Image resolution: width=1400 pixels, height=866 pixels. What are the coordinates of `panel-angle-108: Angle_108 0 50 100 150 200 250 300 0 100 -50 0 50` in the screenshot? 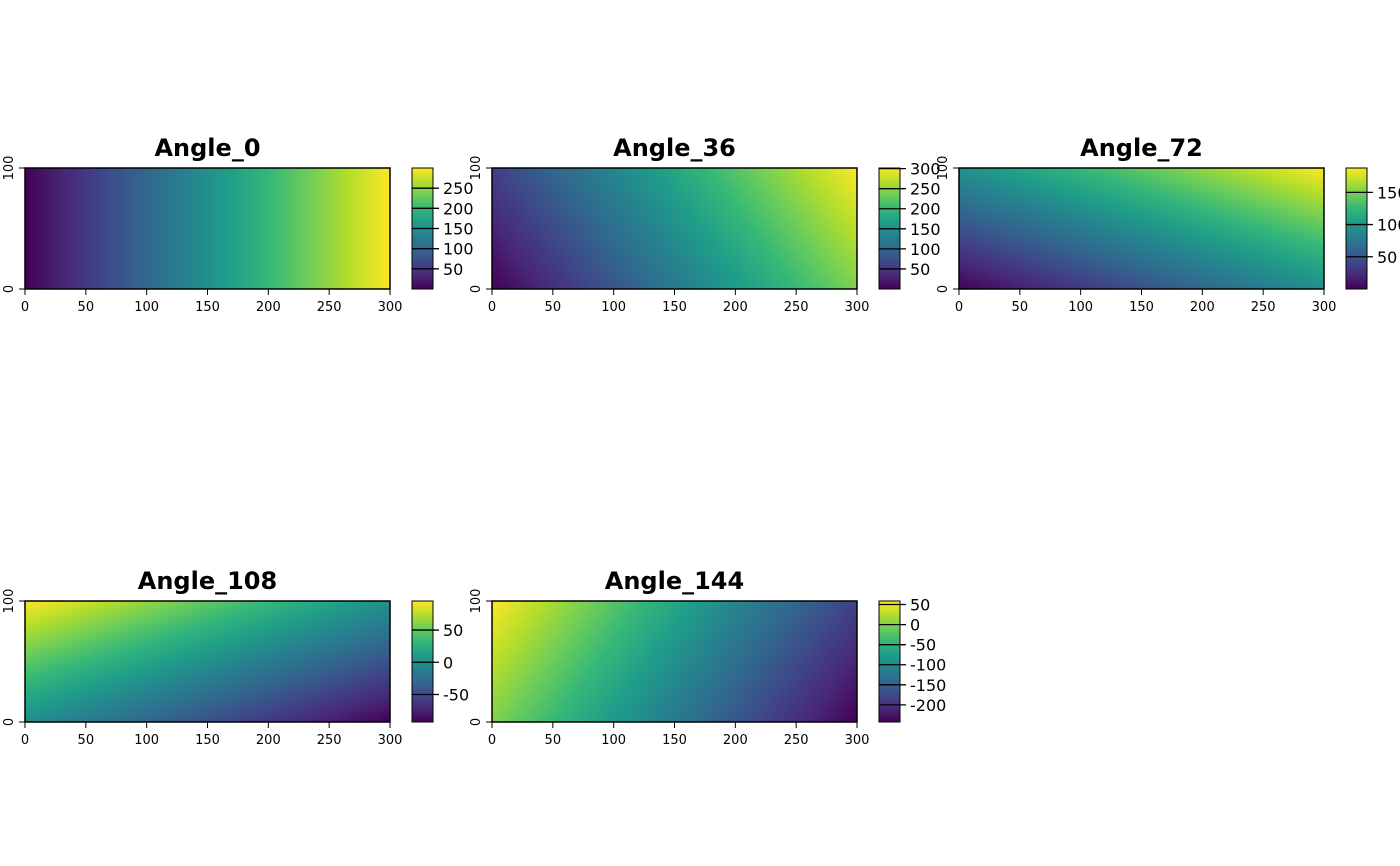 It's located at (235, 657).